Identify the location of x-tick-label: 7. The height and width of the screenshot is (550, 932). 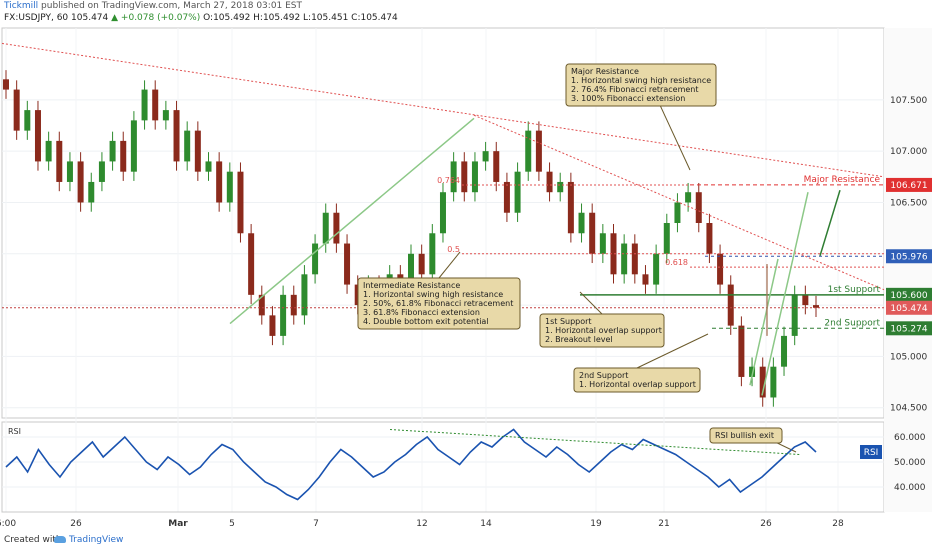
(316, 524).